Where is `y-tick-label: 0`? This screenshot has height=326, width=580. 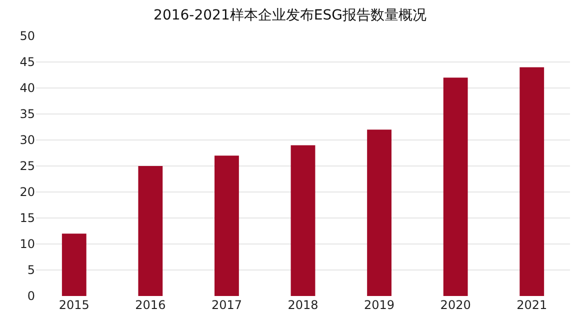
y-tick-label: 0 is located at coordinates (31, 296).